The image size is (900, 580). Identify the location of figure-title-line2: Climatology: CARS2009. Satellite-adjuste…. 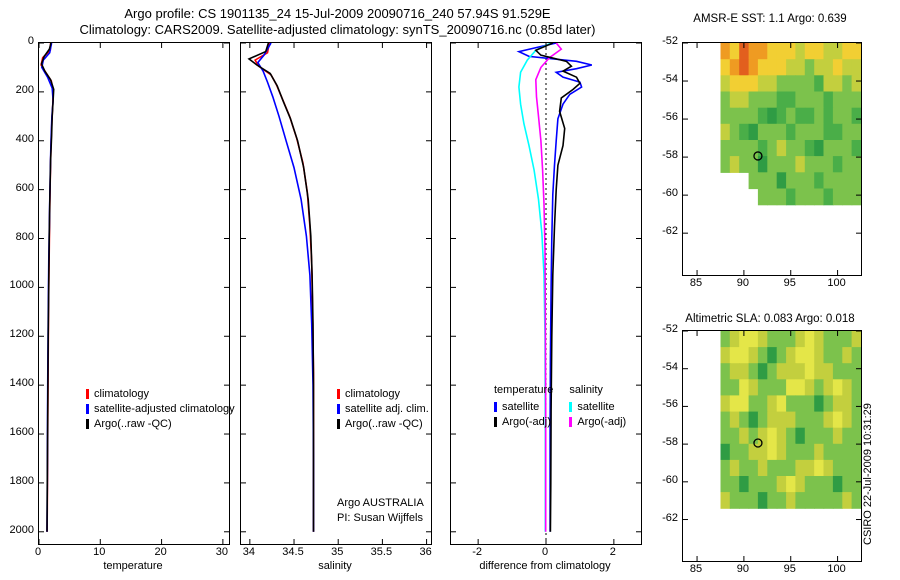
(337, 29).